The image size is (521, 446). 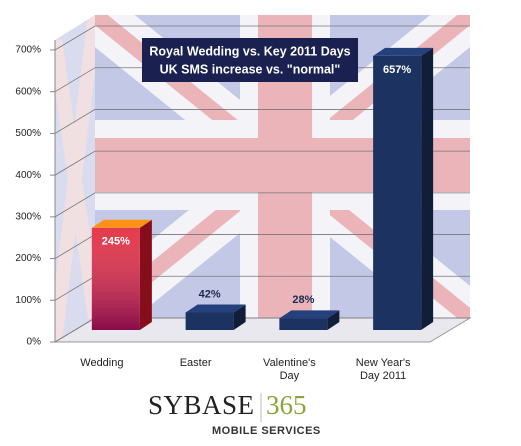 I want to click on brand: SYBASE, so click(x=201, y=405).